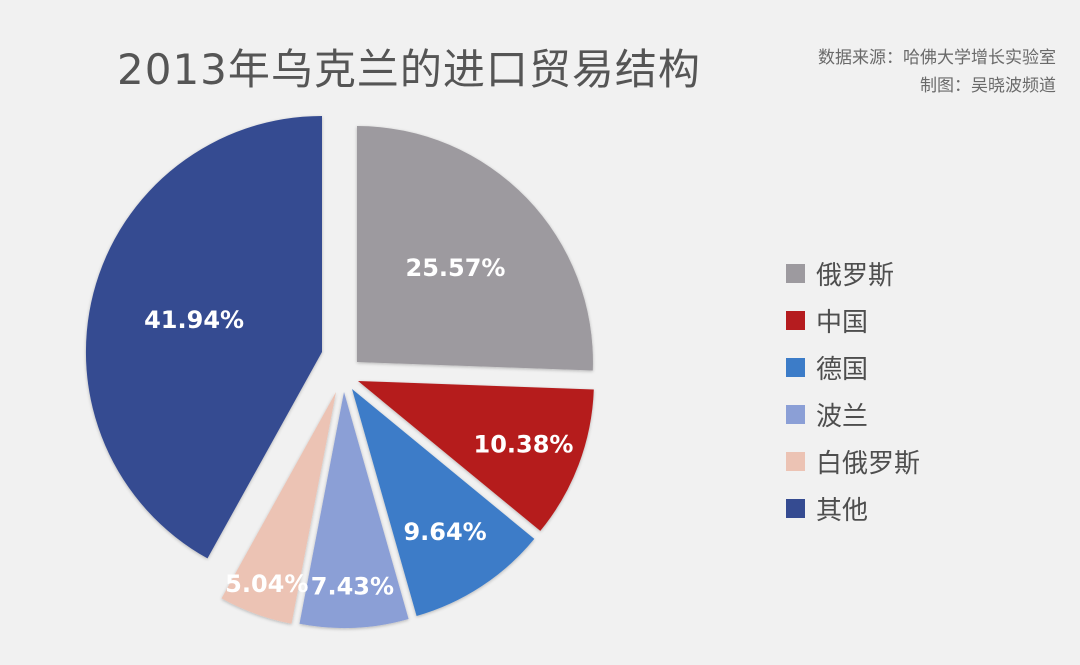 The image size is (1080, 665). Describe the element at coordinates (475, 248) in the screenshot. I see `pie-slice-russia` at that location.